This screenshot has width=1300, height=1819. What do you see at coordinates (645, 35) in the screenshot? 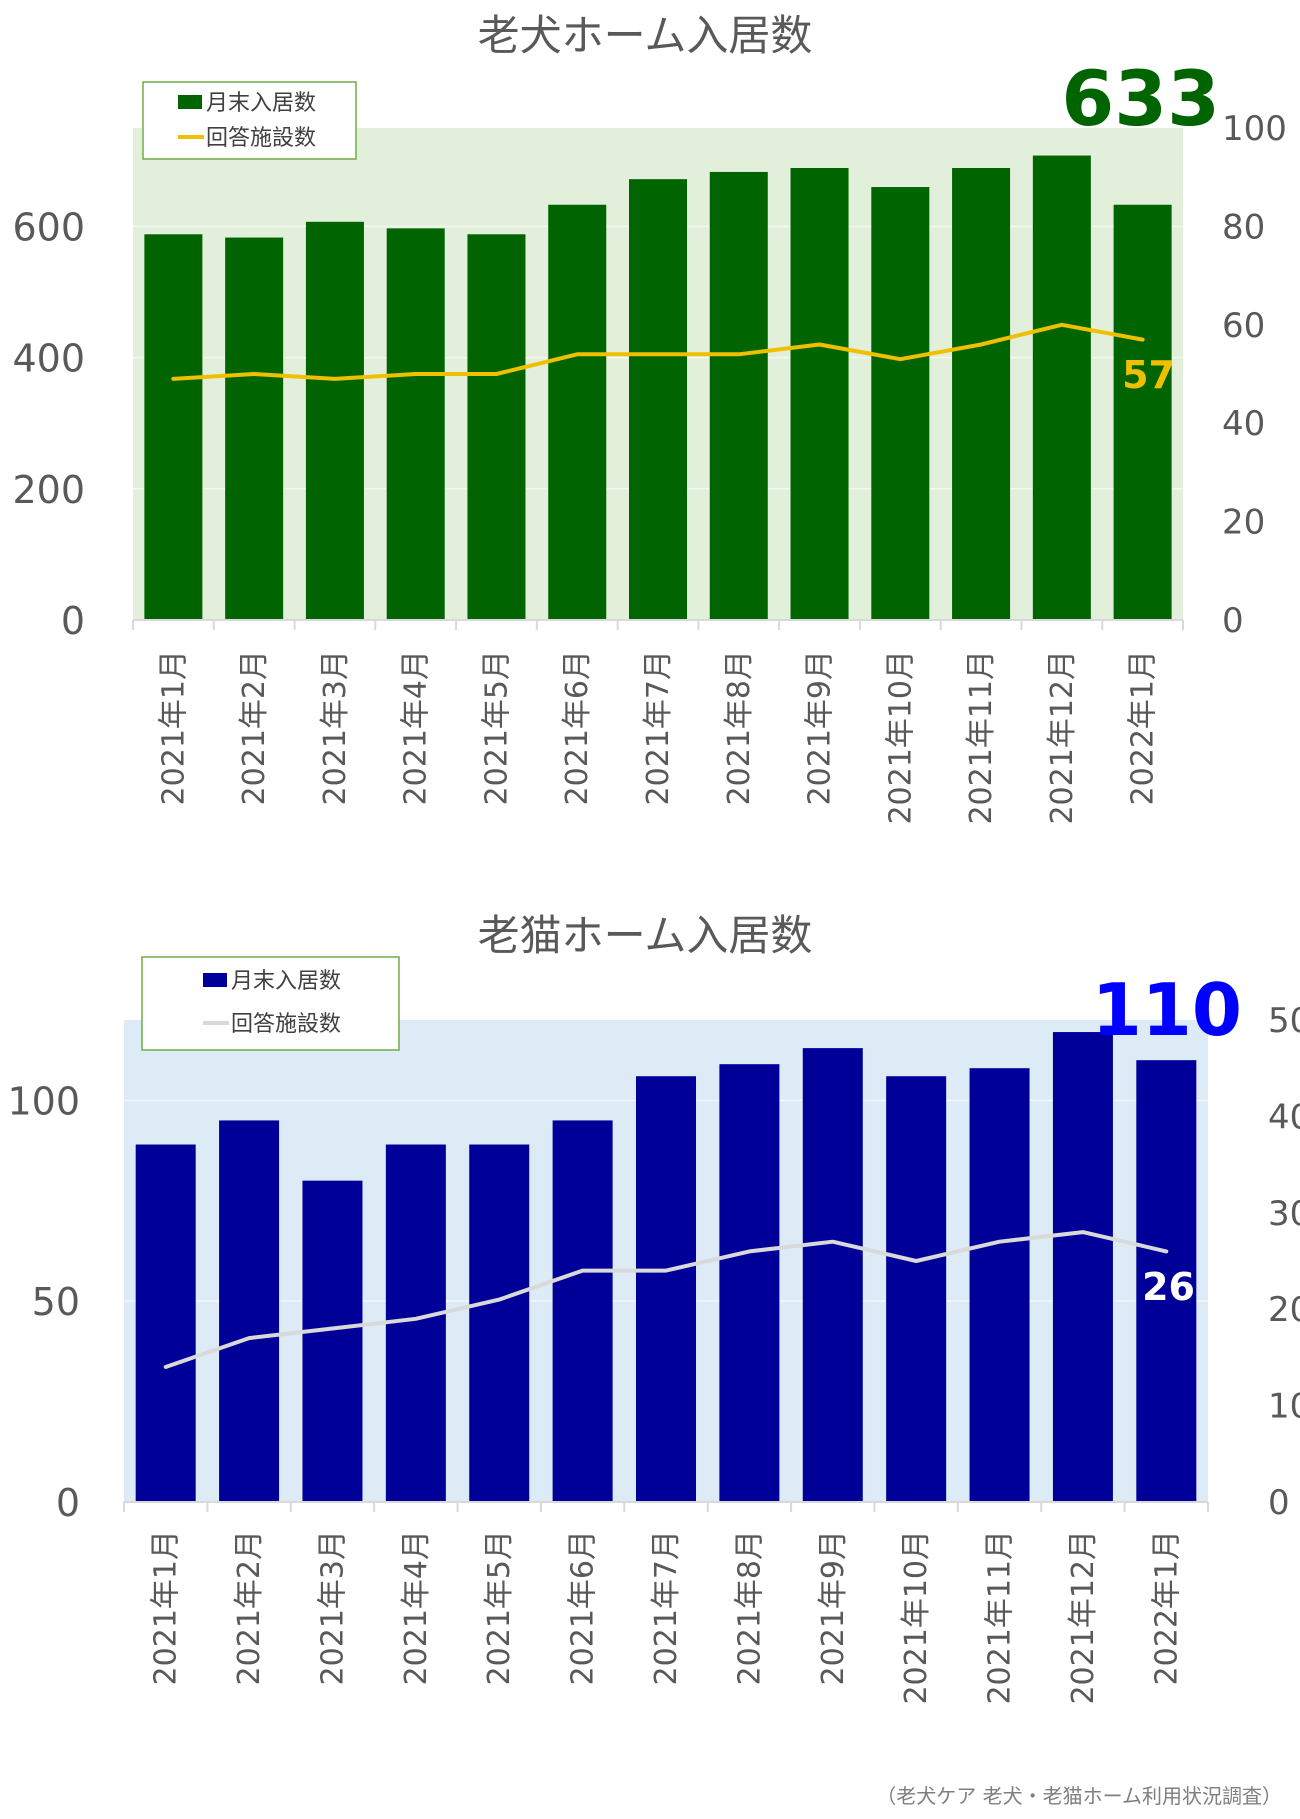
I see `chart-title: 老犬ホーム入居数` at bounding box center [645, 35].